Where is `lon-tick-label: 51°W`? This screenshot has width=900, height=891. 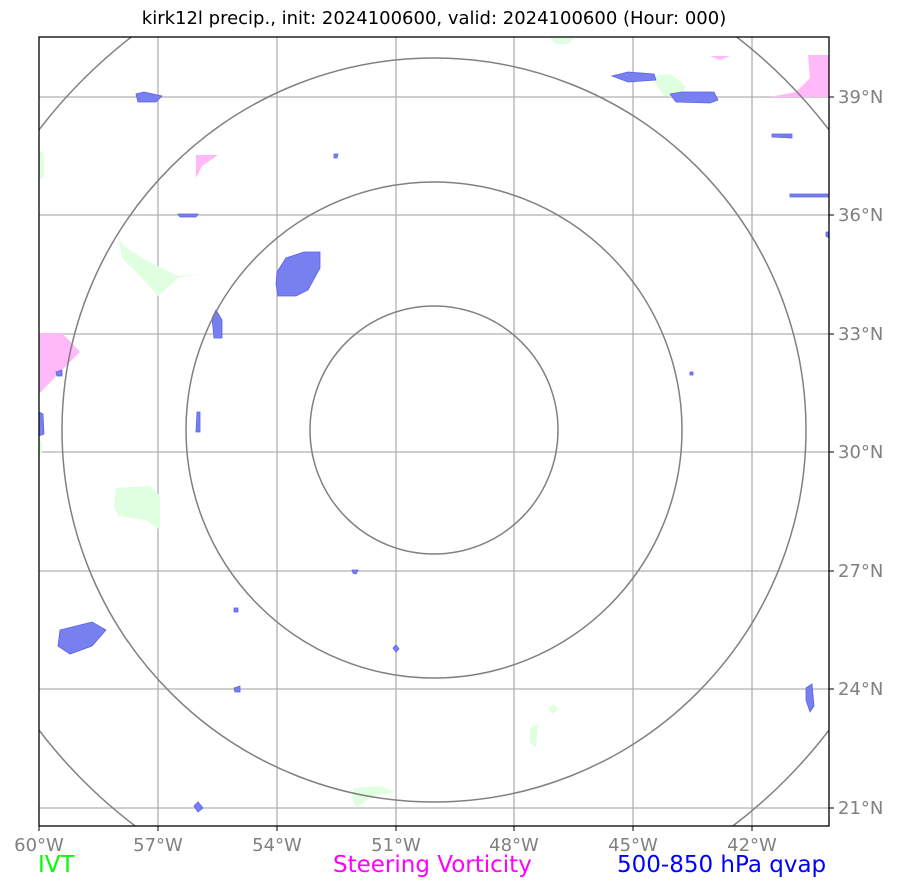
lon-tick-label: 51°W is located at coordinates (396, 845).